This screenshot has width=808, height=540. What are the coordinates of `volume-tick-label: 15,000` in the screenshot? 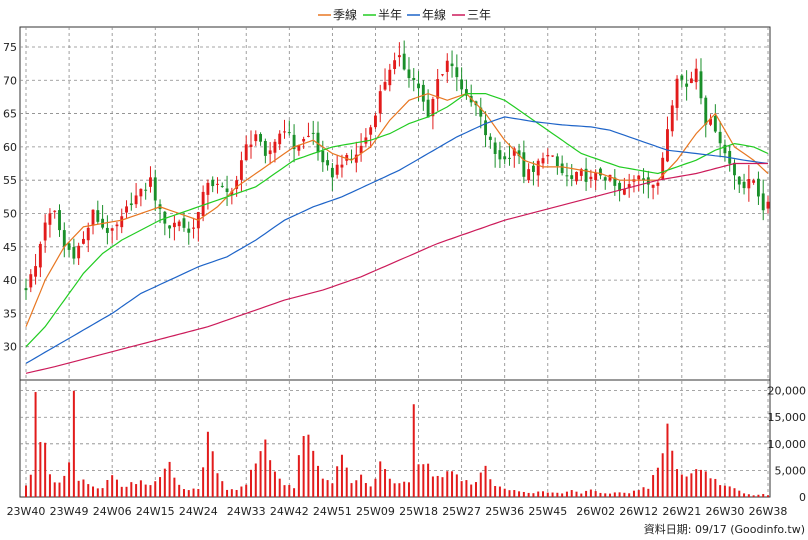 It's located at (787, 417).